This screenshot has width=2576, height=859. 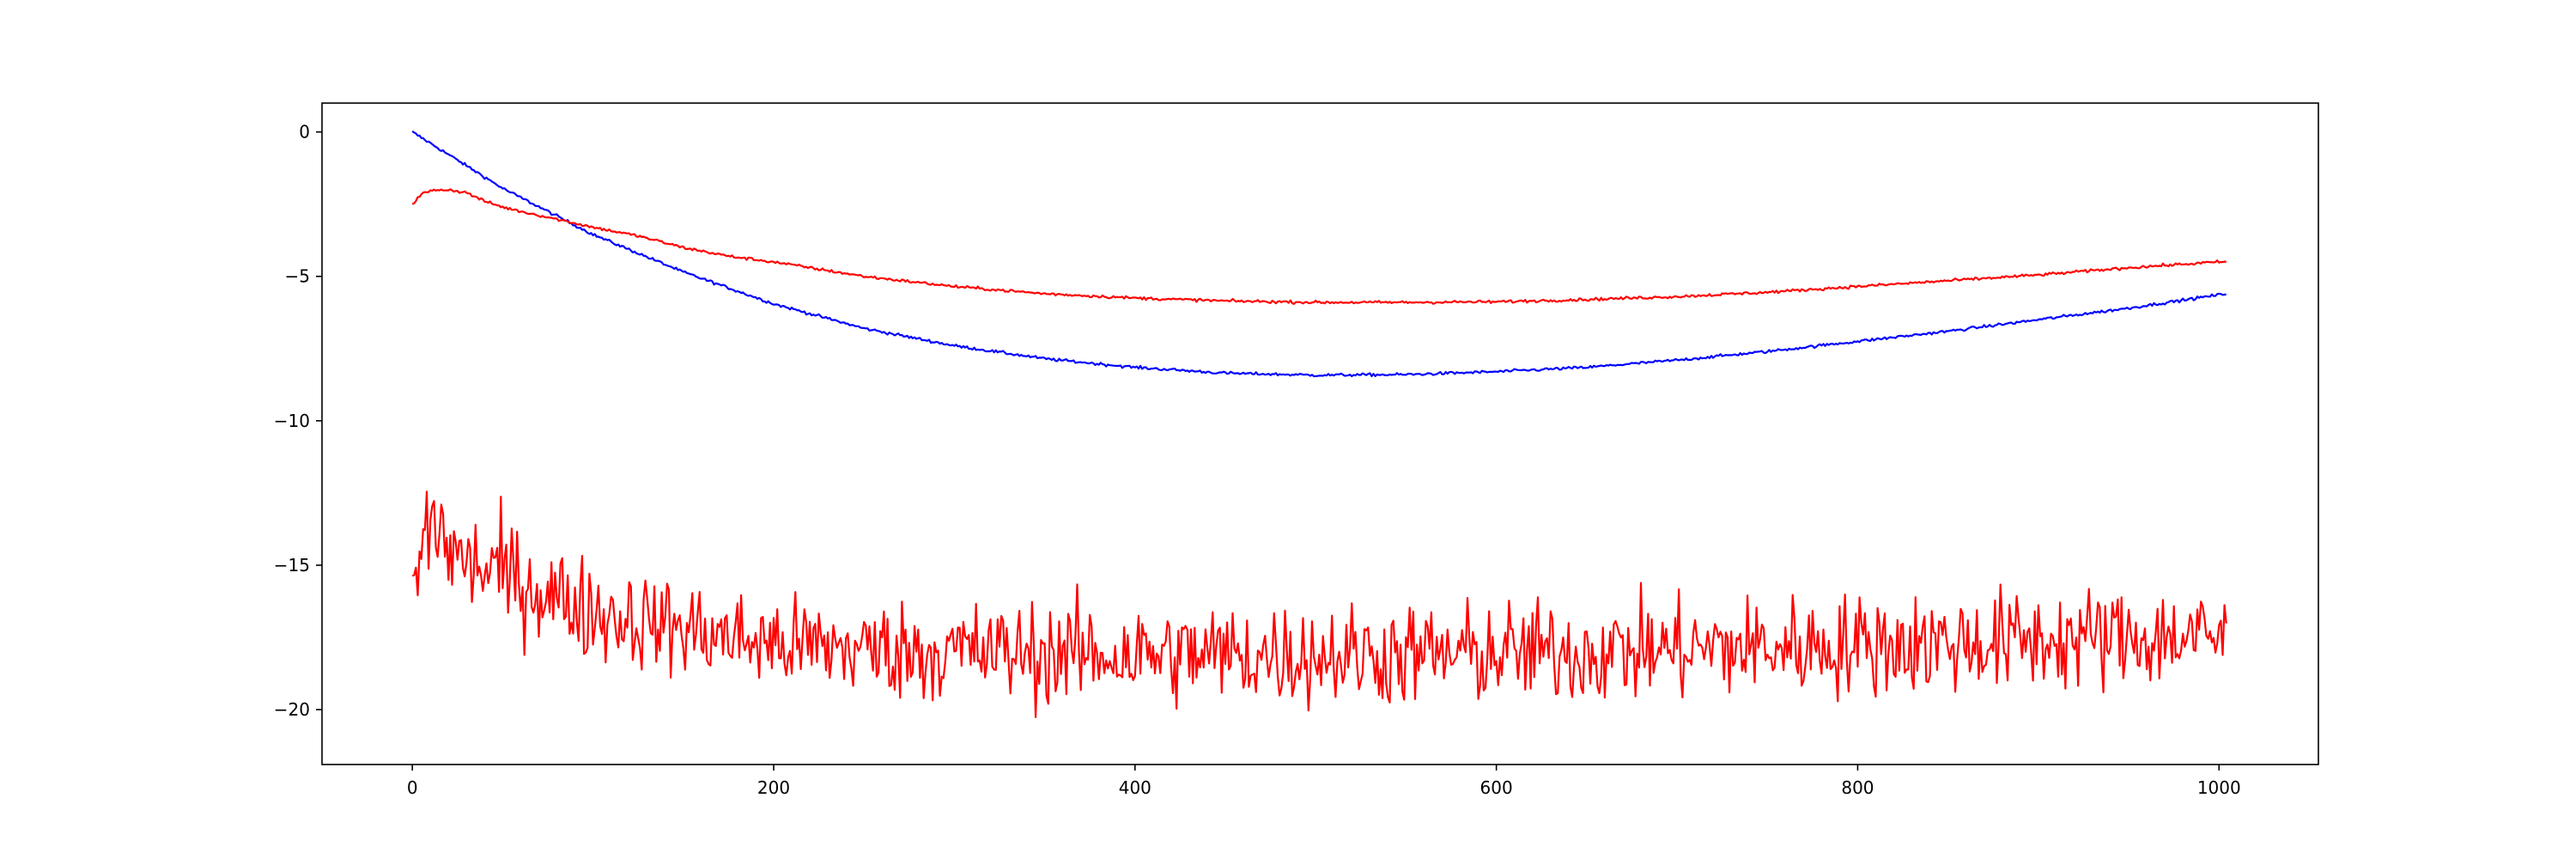 What do you see at coordinates (297, 276) in the screenshot?
I see `y-tick-label: −5` at bounding box center [297, 276].